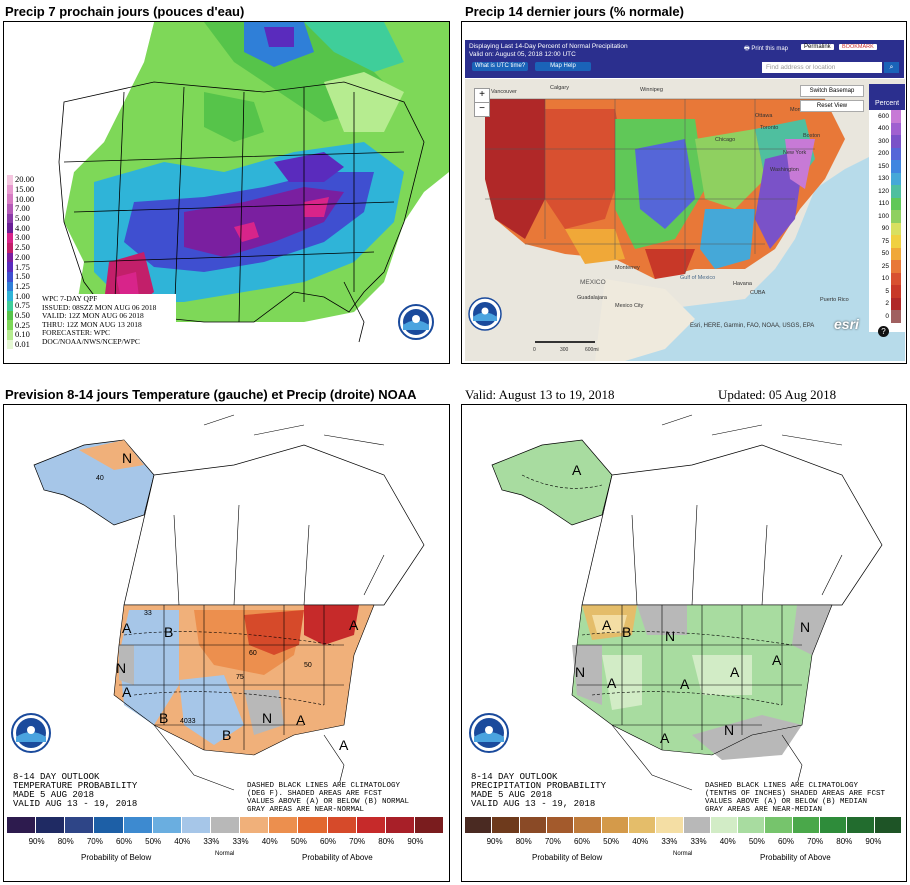 Image resolution: width=910 pixels, height=885 pixels. I want to click on reset-view-button: Reset View, so click(832, 106).